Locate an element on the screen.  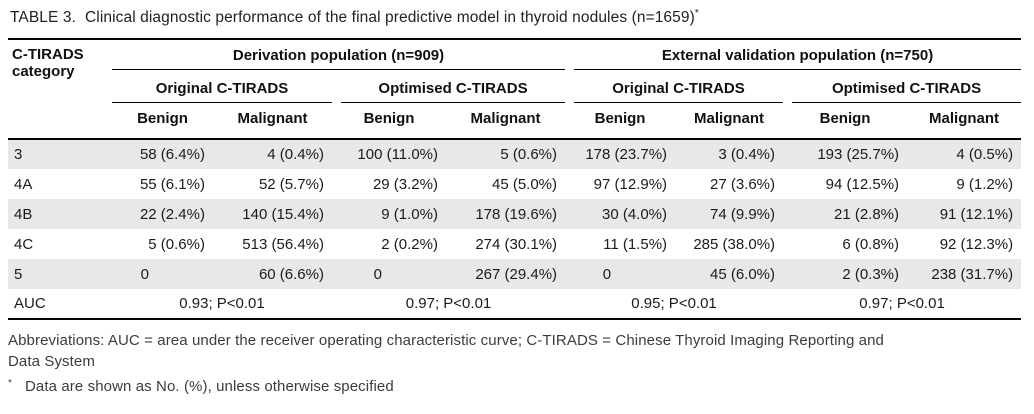
value-cell: 9 (1.2%) is located at coordinates (985, 184).